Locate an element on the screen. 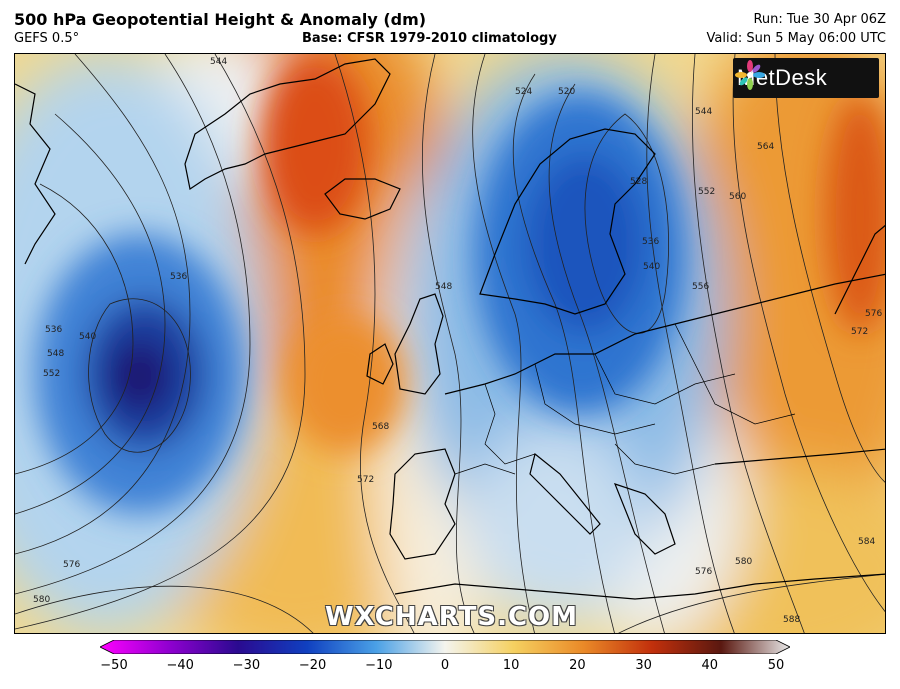 This screenshot has height=689, width=900. coastline-russia is located at coordinates (859, 269).